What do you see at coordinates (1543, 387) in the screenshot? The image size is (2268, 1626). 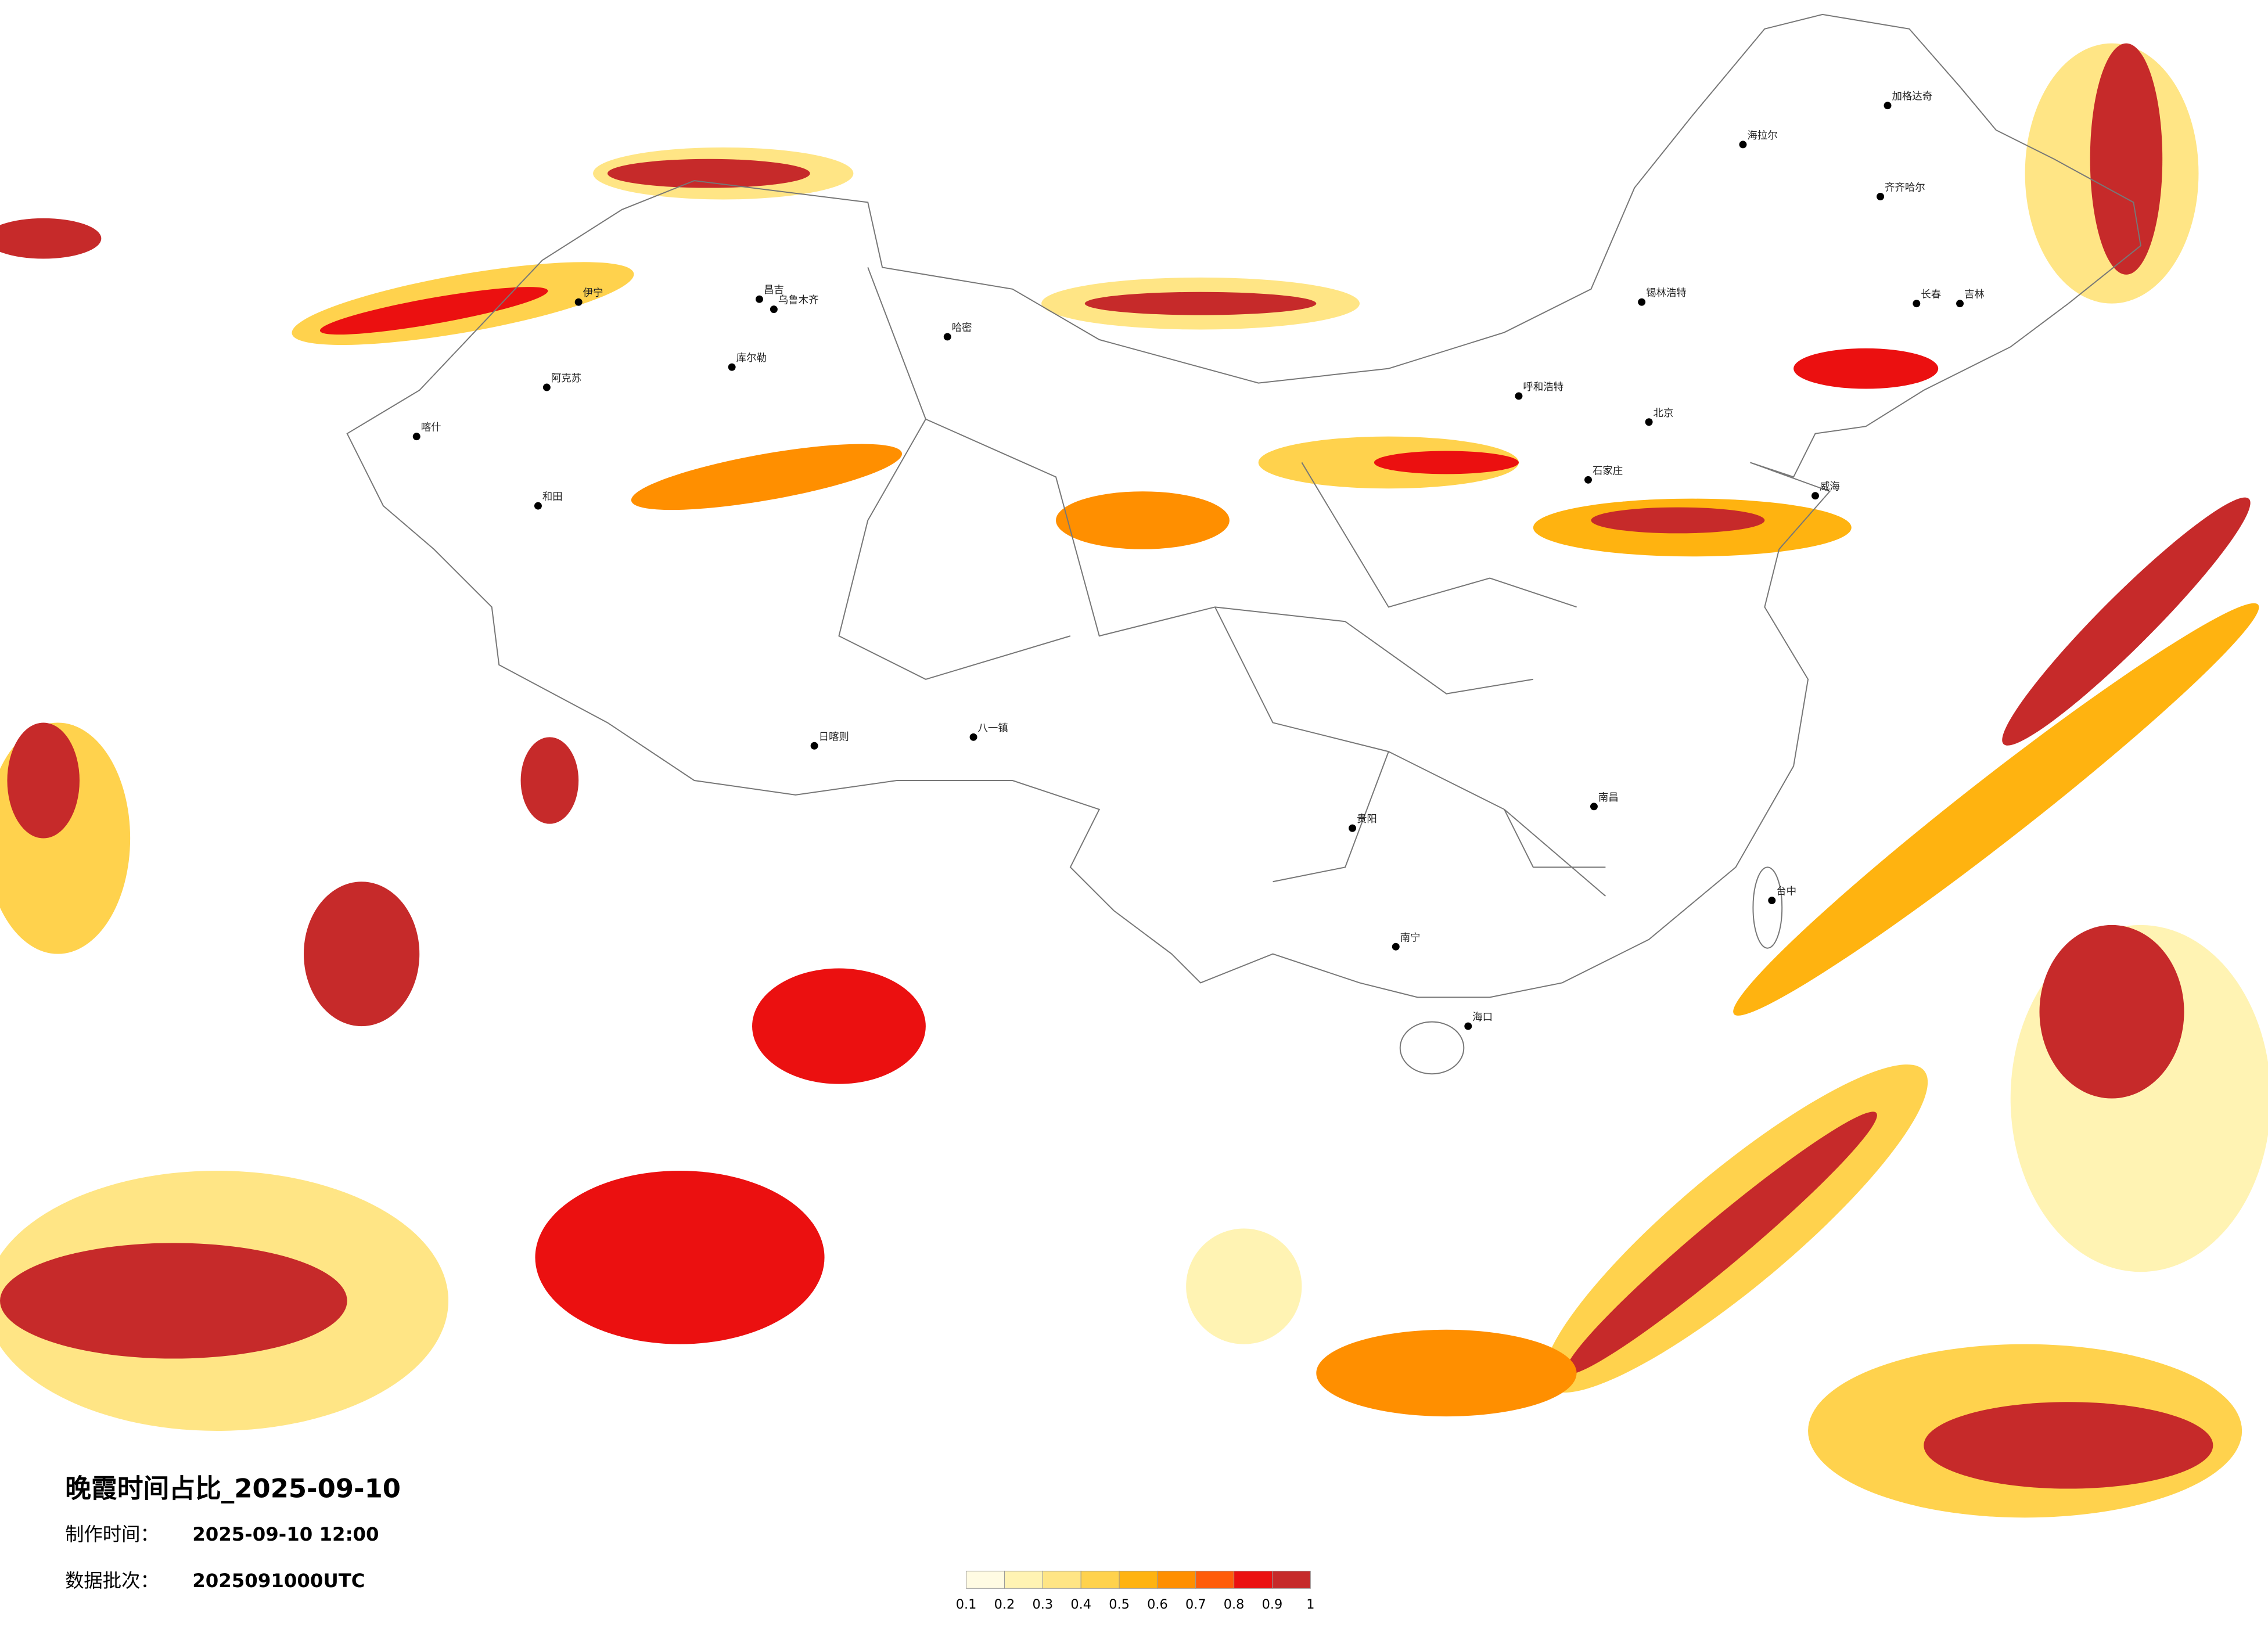 I see `city-label: 呼和浩特` at bounding box center [1543, 387].